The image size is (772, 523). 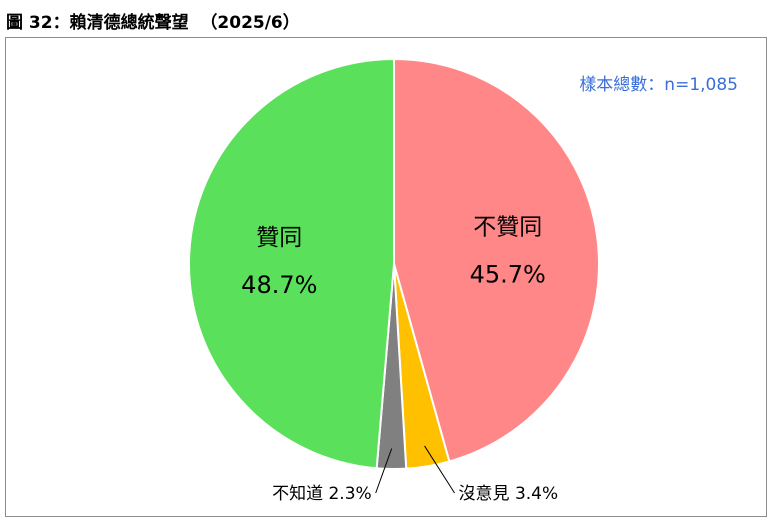 I want to click on slice-category-label-0: 不贊同, so click(x=507, y=227).